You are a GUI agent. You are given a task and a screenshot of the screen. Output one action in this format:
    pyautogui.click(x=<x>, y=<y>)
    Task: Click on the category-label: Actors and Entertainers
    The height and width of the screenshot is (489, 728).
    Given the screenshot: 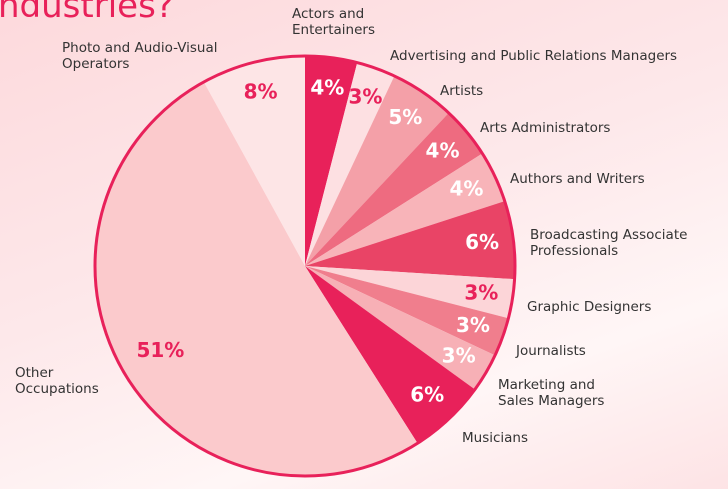 What is the action you would take?
    pyautogui.click(x=333, y=22)
    